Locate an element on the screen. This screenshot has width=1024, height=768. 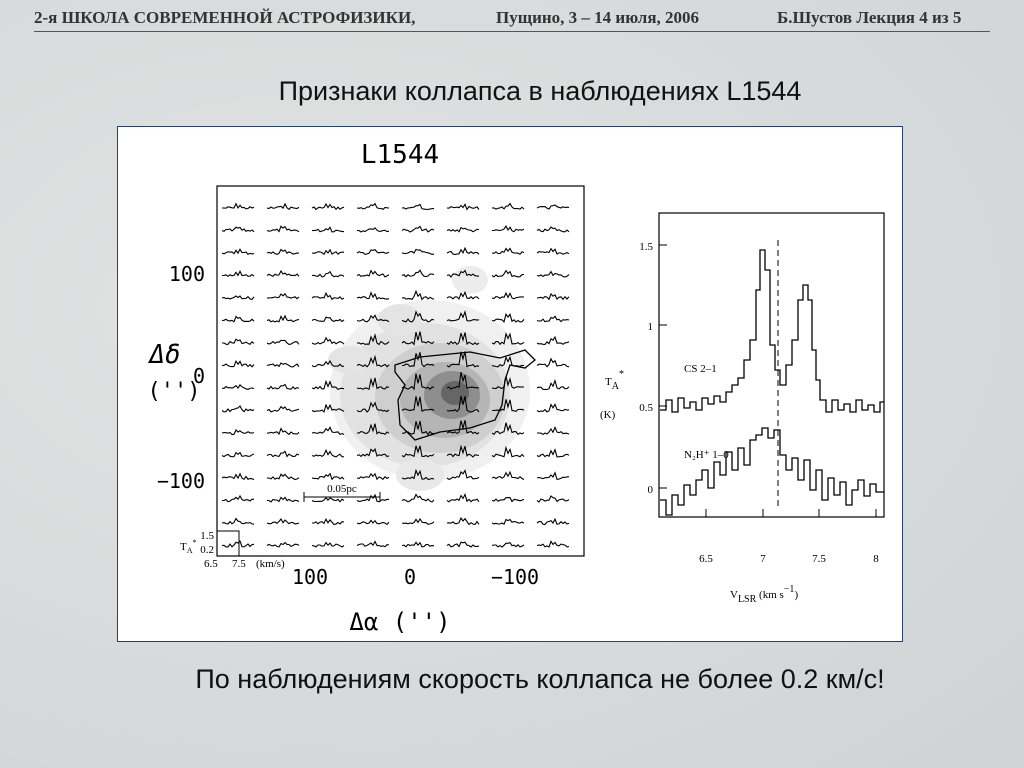
inset-x-tick: 6.5 is located at coordinates (211, 564).